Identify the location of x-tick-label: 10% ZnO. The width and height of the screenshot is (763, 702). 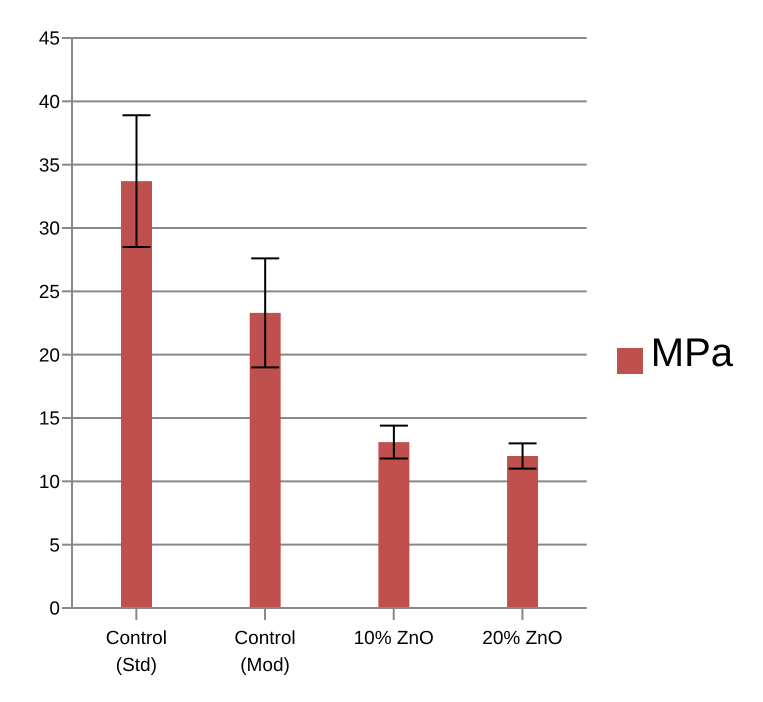
(394, 638).